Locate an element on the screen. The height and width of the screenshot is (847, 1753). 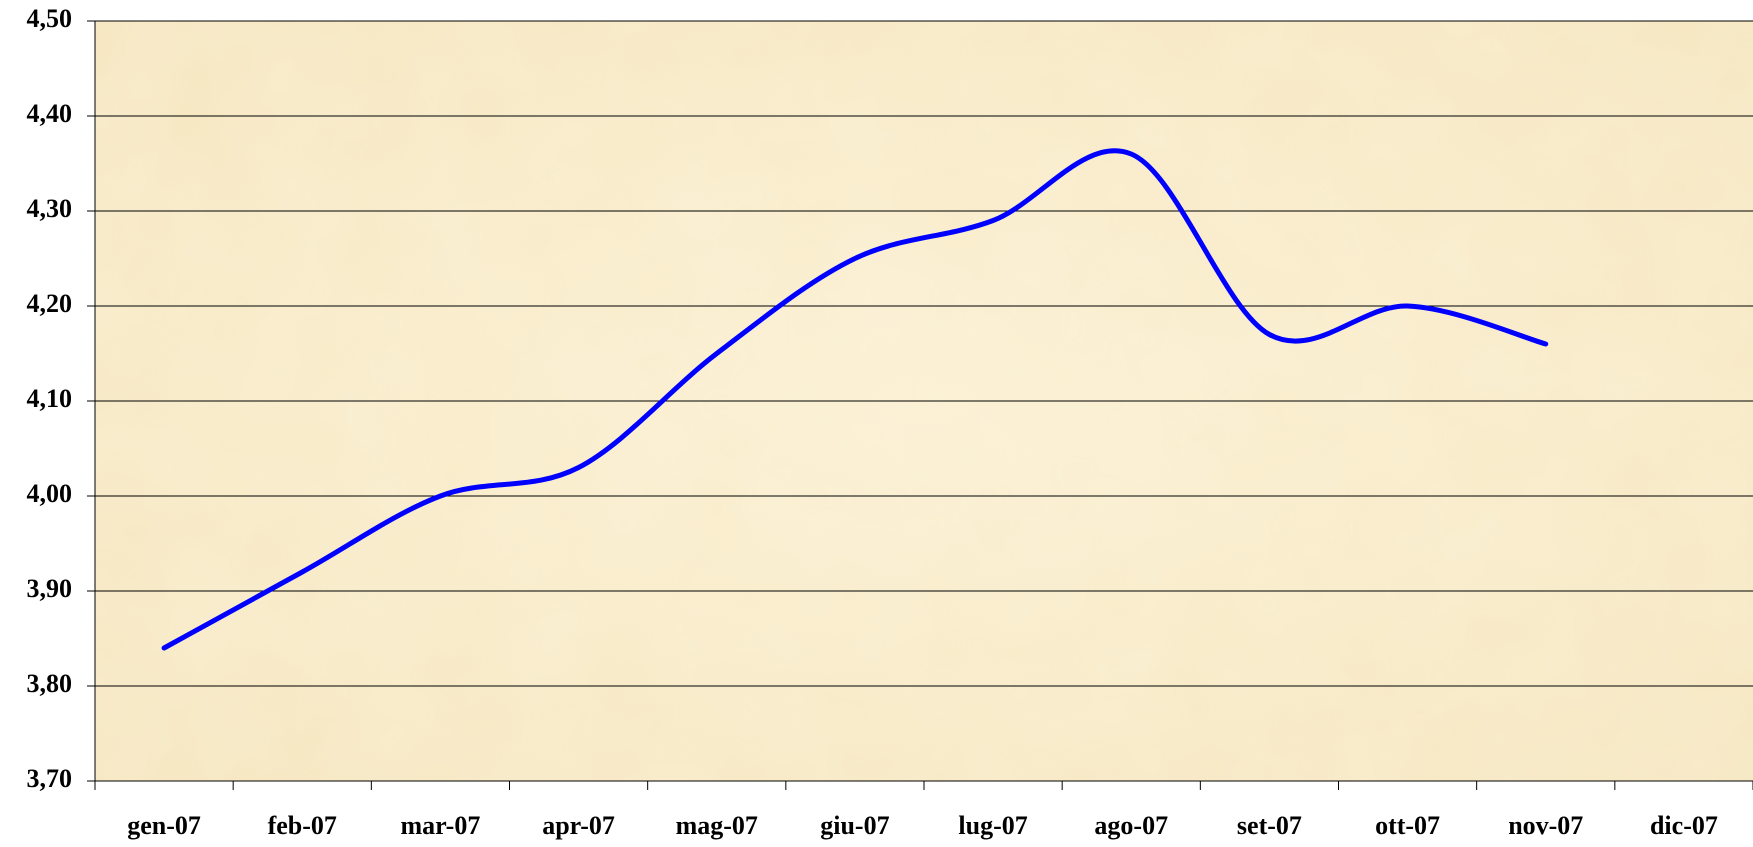
y-tick-label: 3,70 is located at coordinates (50, 778).